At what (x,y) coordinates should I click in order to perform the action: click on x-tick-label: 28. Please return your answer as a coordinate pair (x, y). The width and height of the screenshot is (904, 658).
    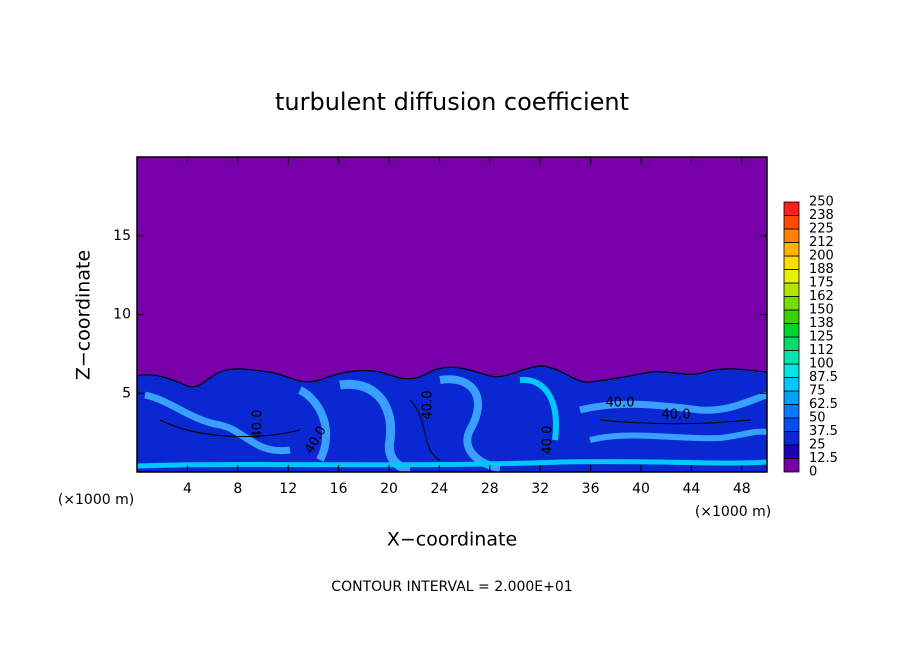
    Looking at the image, I should click on (490, 489).